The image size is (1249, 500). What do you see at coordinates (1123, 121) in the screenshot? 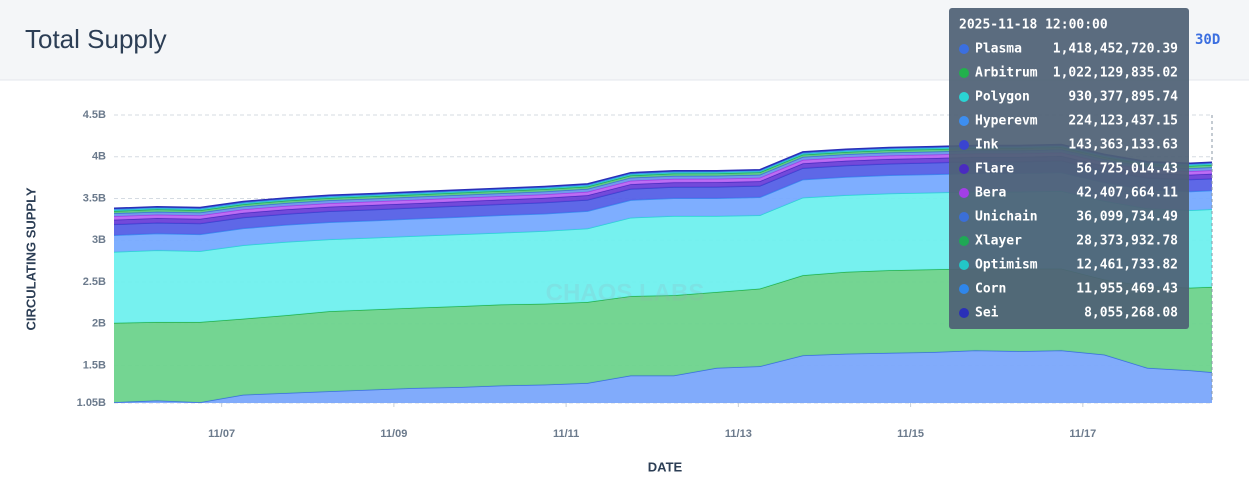
I see `tooltip-value: 224,123,437.15` at bounding box center [1123, 121].